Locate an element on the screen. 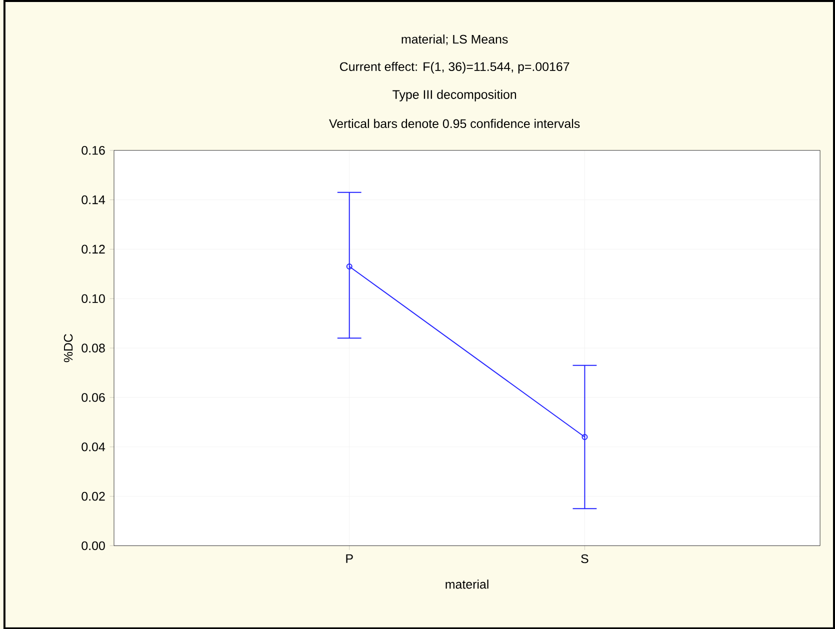  x-tick-label: S is located at coordinates (584, 558).